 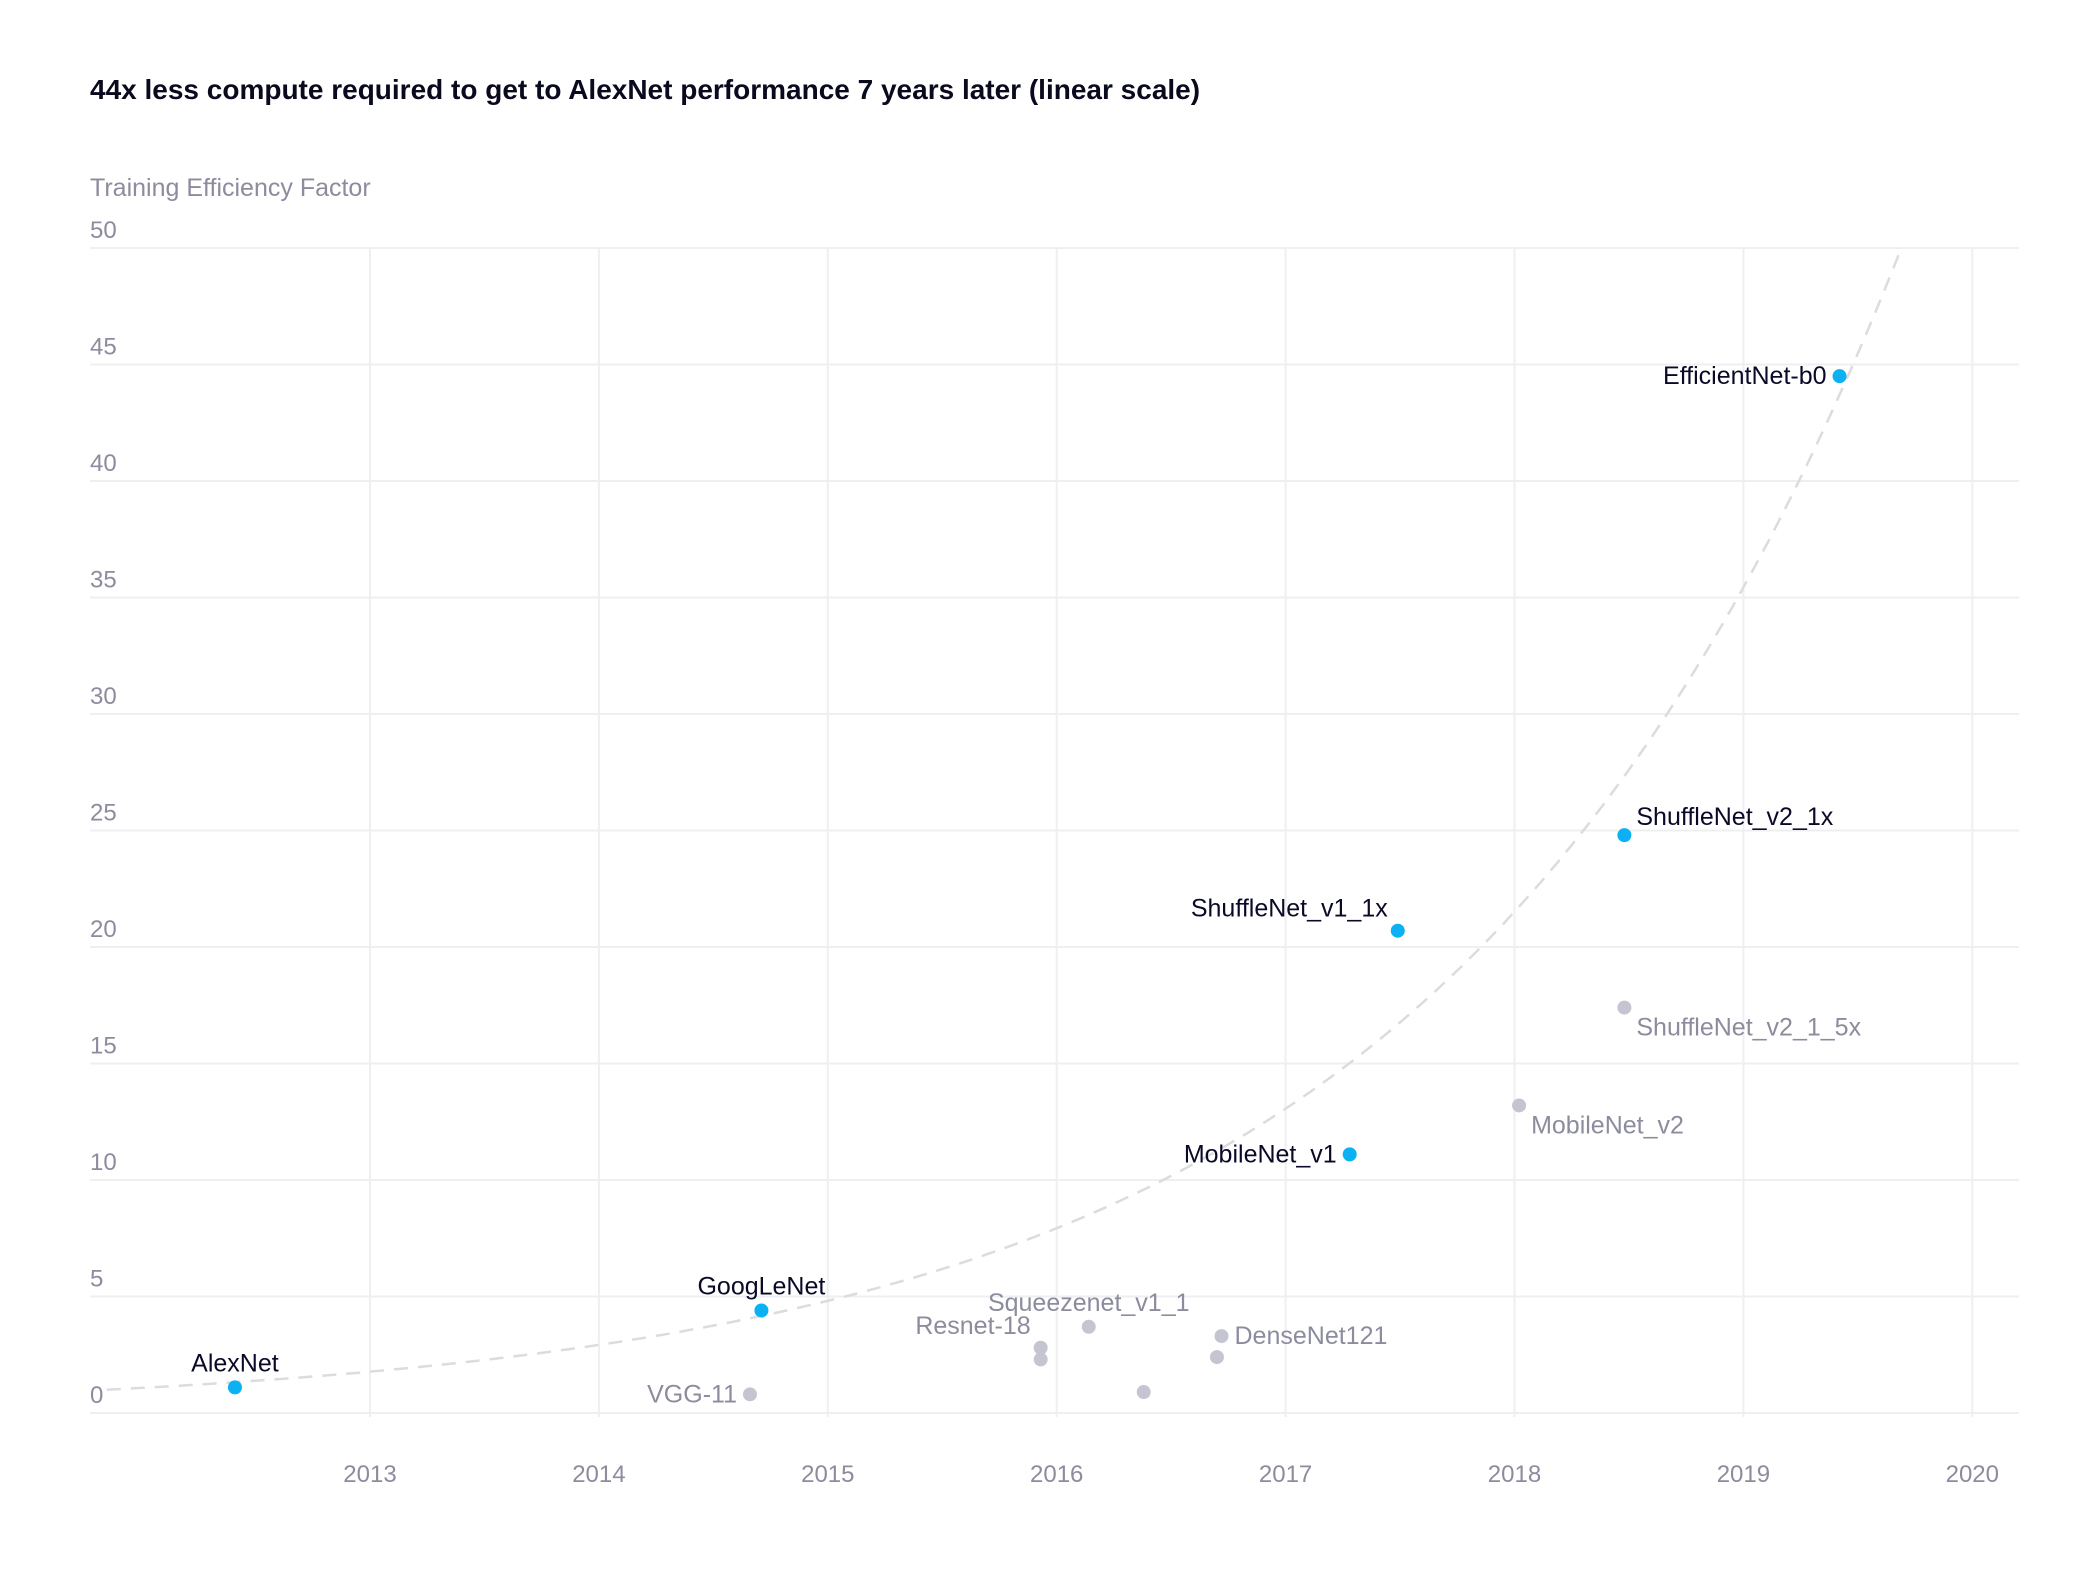 What do you see at coordinates (1972, 1474) in the screenshot?
I see `x-tick-label: 2020` at bounding box center [1972, 1474].